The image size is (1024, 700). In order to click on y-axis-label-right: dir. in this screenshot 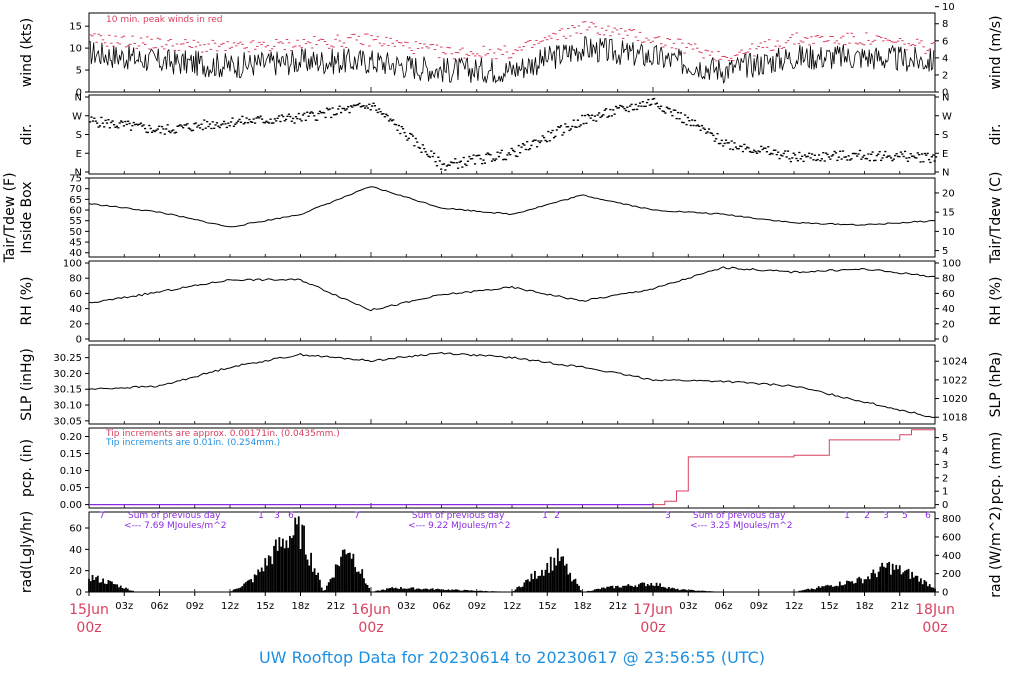, I will do `click(996, 135)`.